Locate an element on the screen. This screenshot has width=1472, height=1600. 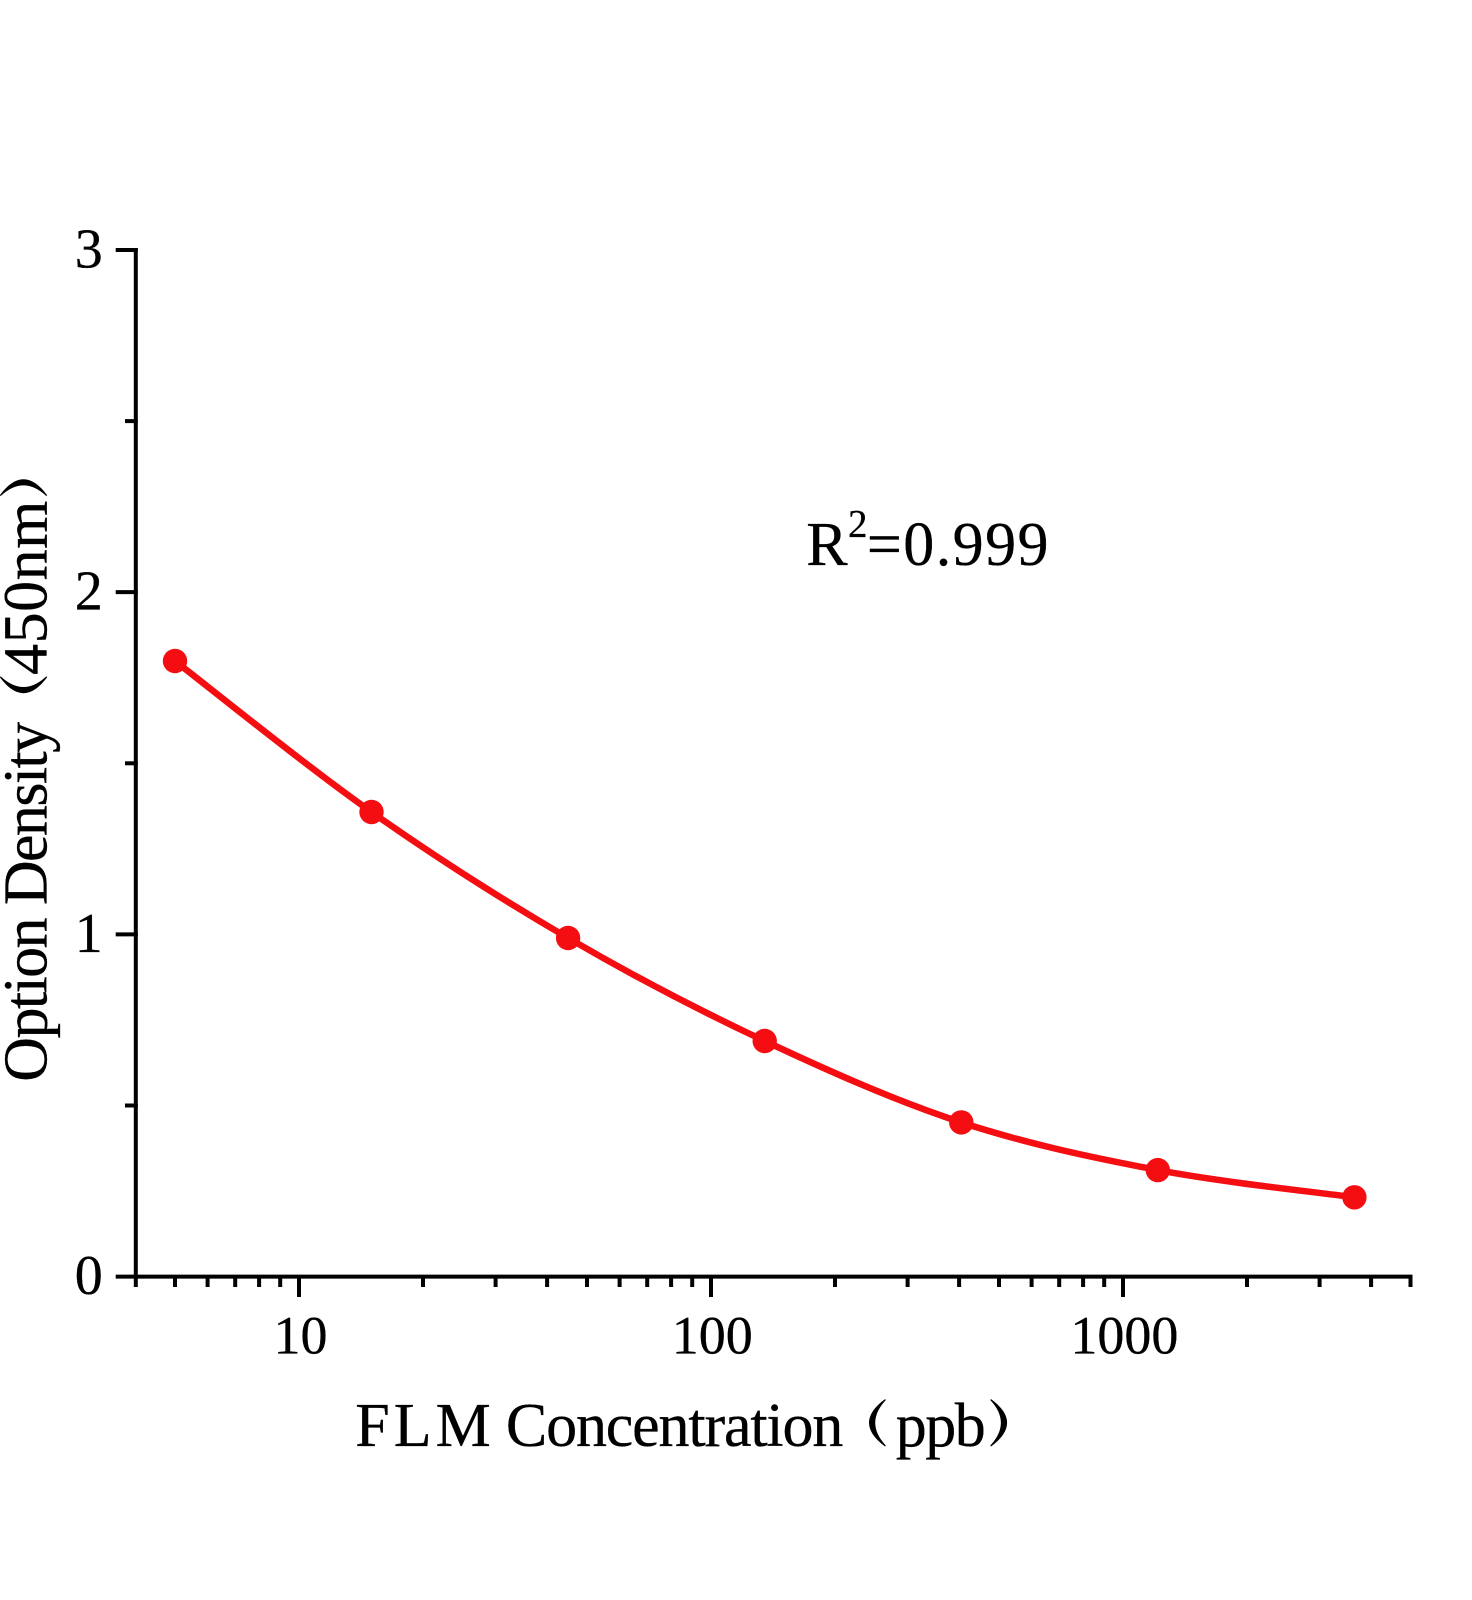
svg-text: ppb is located at coordinates (940, 1426).